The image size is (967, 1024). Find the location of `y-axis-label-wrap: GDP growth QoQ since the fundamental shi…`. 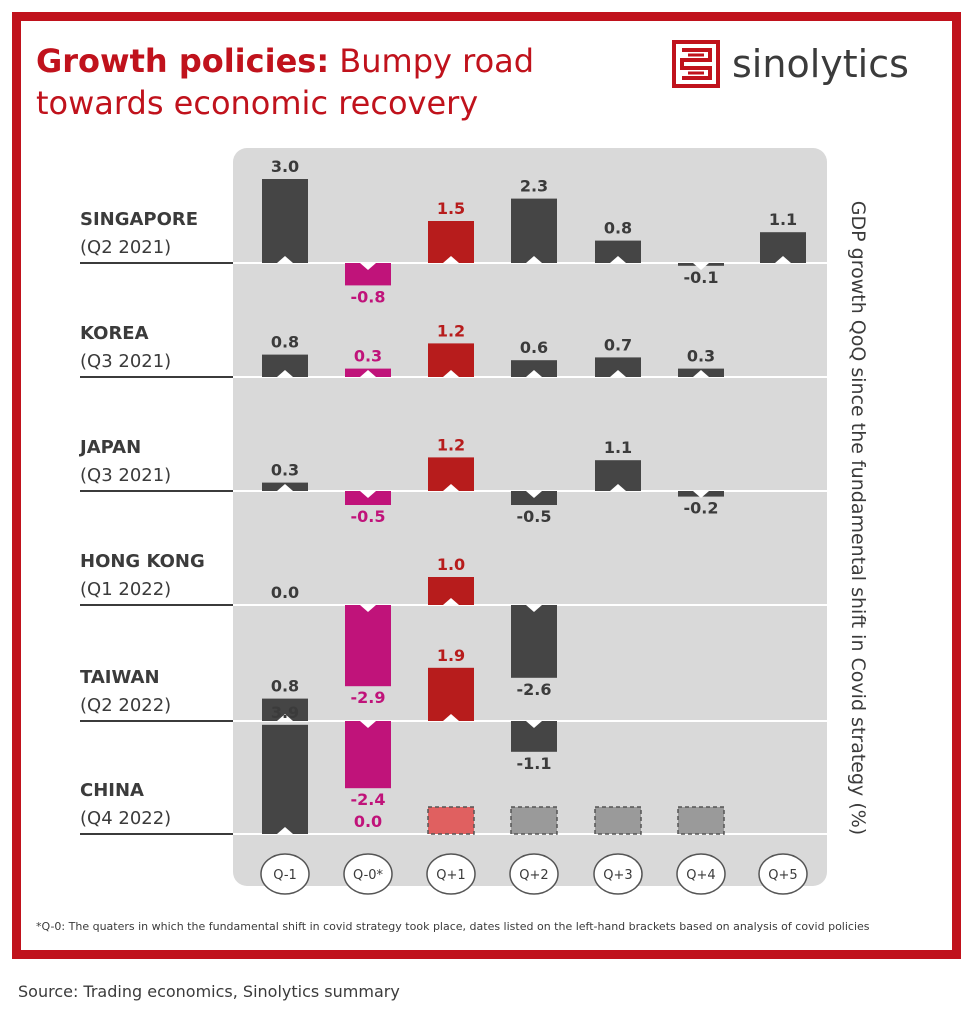

y-axis-label-wrap: GDP growth QoQ since the fundamental shi… is located at coordinates (858, 518).